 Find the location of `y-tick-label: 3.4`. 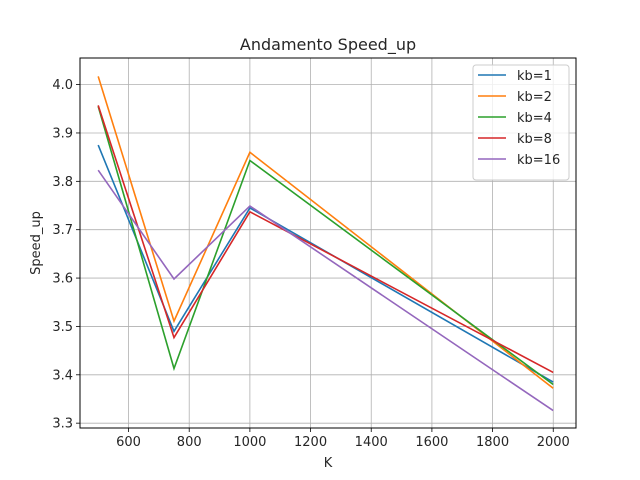

y-tick-label: 3.4 is located at coordinates (62, 375).